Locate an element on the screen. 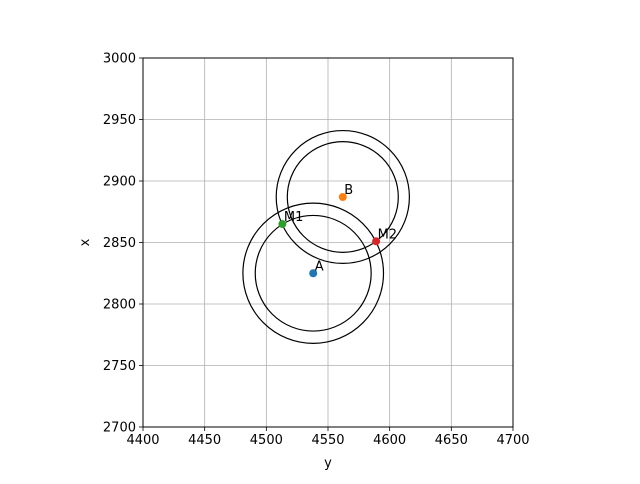 This screenshot has height=484, width=640. circle-around-b is located at coordinates (342, 197).